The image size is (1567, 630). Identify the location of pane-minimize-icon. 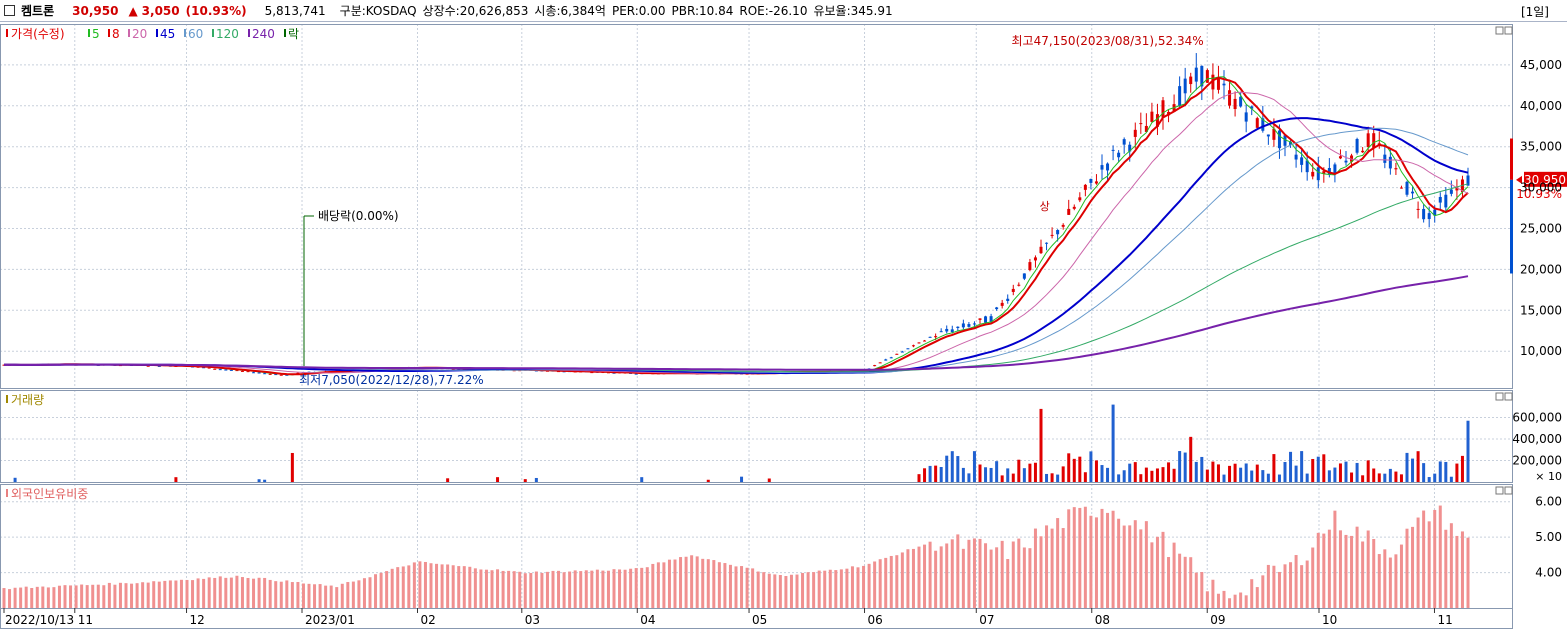
(1499, 30).